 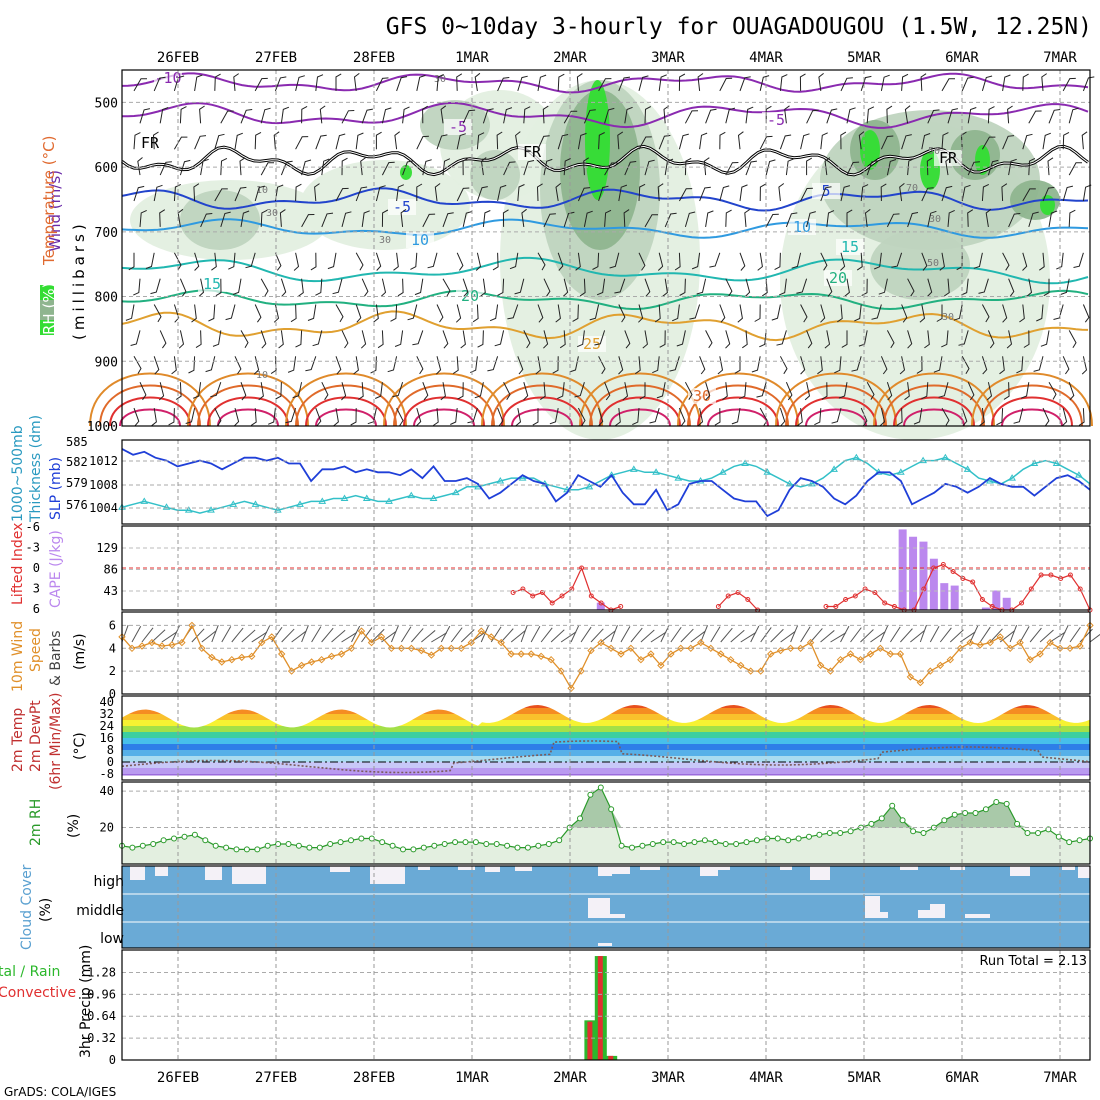 What do you see at coordinates (954, 597) in the screenshot?
I see `cape-bar` at bounding box center [954, 597].